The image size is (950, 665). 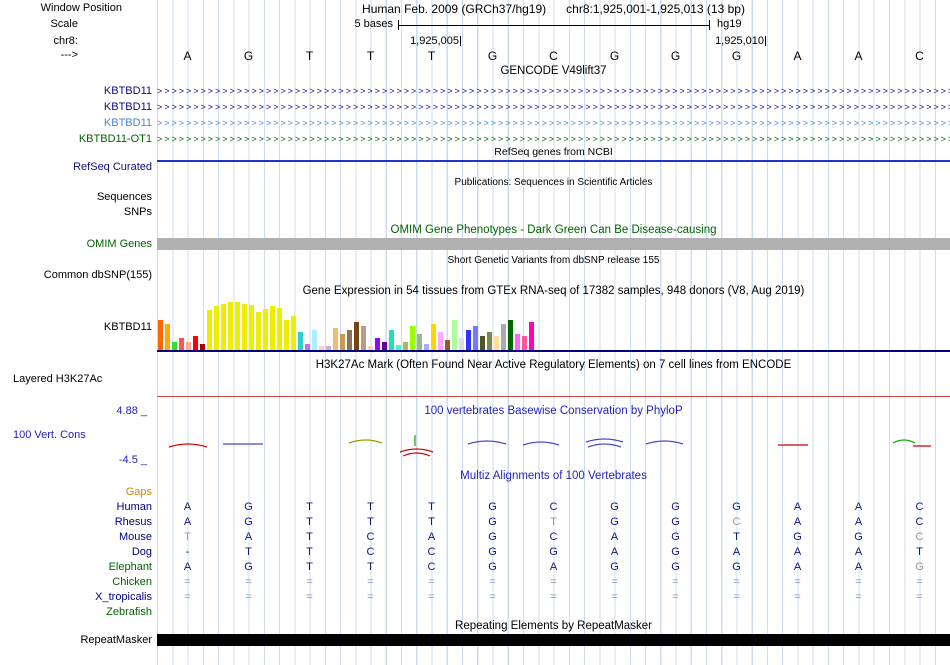 What do you see at coordinates (137, 212) in the screenshot?
I see `snps-label: SNPs` at bounding box center [137, 212].